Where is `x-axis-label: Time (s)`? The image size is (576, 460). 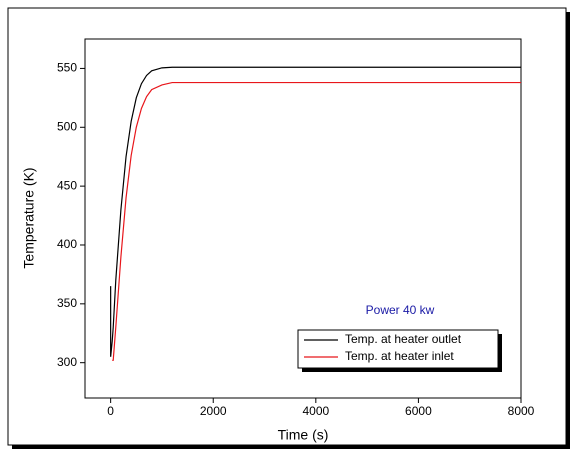
x-axis-label: Time (s) is located at coordinates (303, 435).